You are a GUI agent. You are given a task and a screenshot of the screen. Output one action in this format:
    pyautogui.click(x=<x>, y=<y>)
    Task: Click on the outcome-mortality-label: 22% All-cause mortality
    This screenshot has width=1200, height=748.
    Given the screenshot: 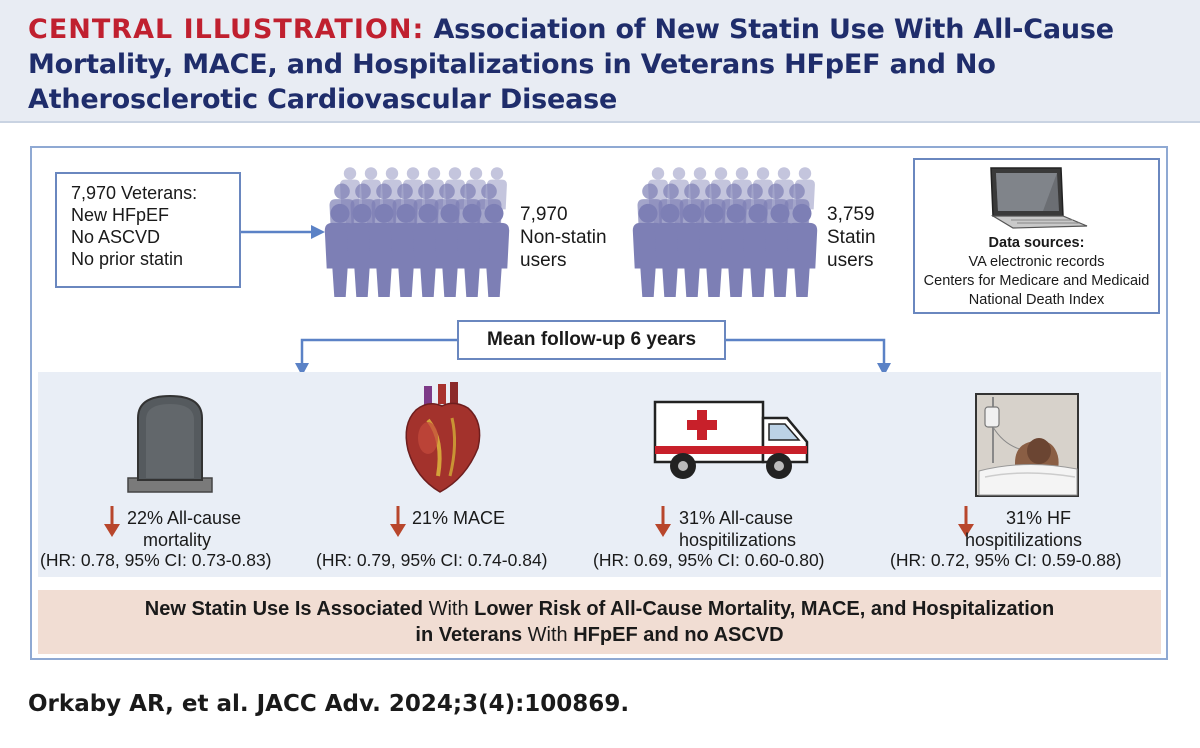 What is the action you would take?
    pyautogui.click(x=184, y=529)
    